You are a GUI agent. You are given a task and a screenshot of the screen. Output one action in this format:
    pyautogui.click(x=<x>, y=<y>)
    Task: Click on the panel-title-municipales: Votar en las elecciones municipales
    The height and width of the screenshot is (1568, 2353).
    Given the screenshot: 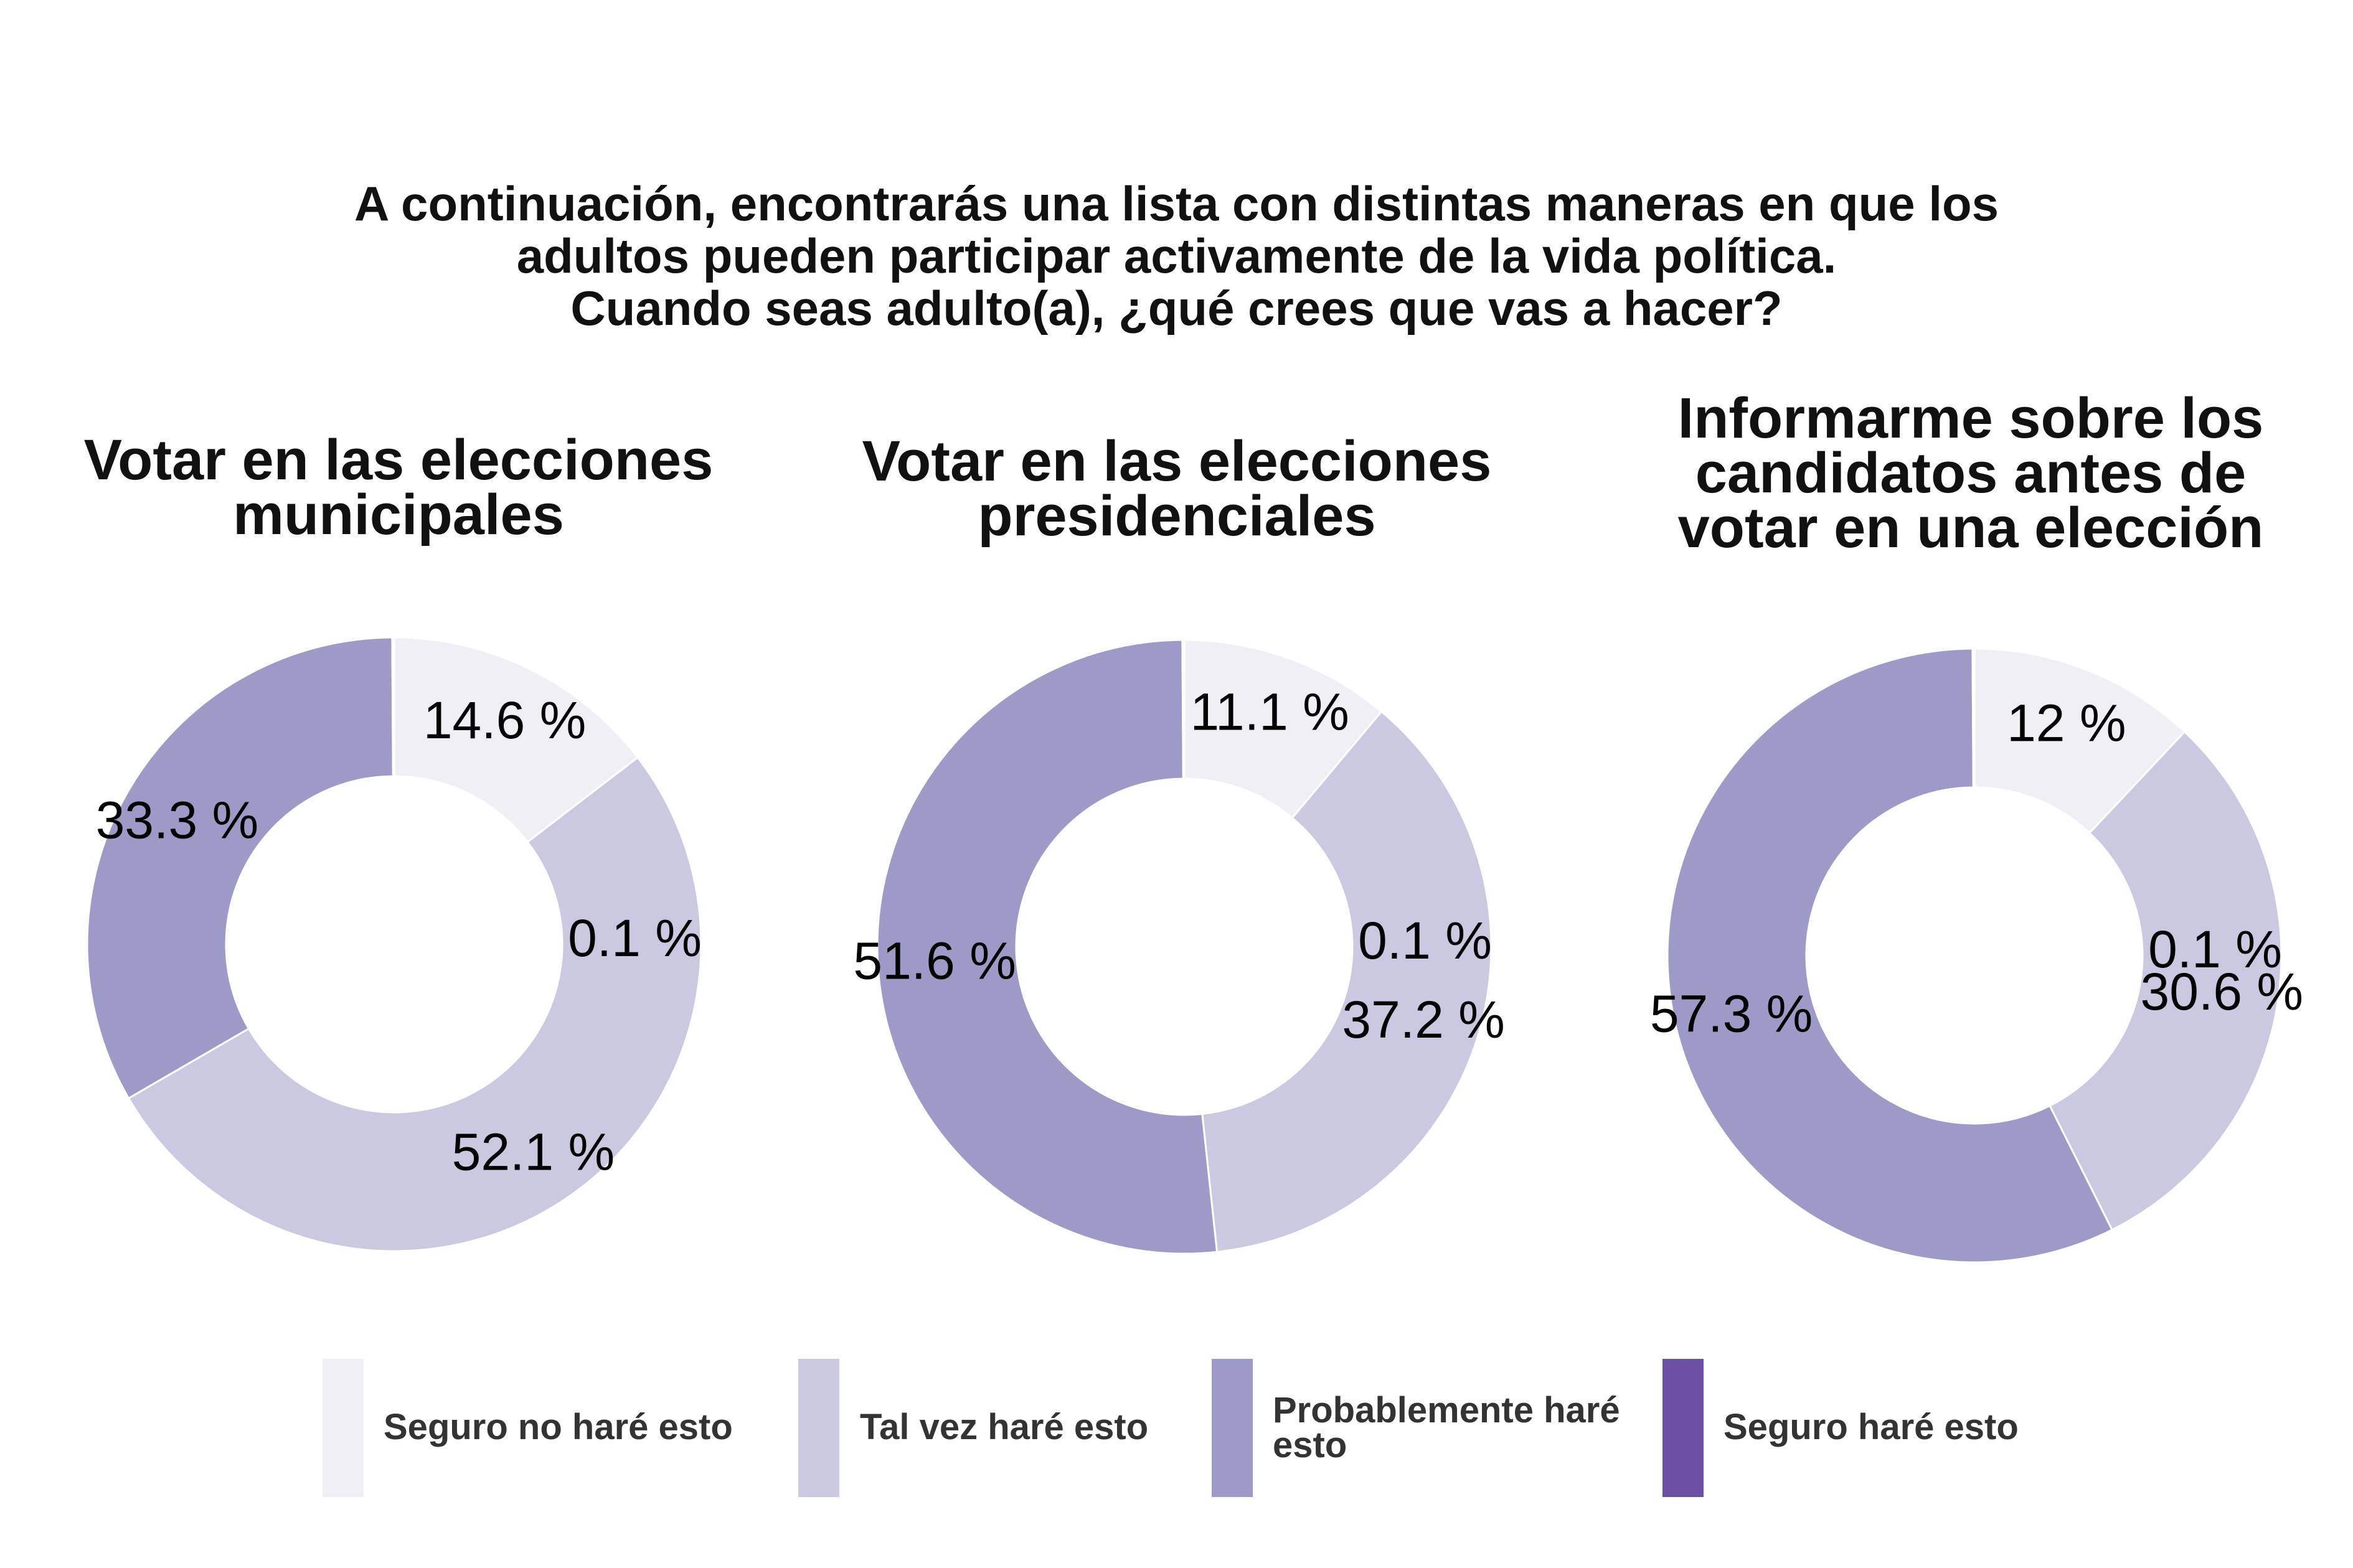 What is the action you would take?
    pyautogui.click(x=398, y=487)
    